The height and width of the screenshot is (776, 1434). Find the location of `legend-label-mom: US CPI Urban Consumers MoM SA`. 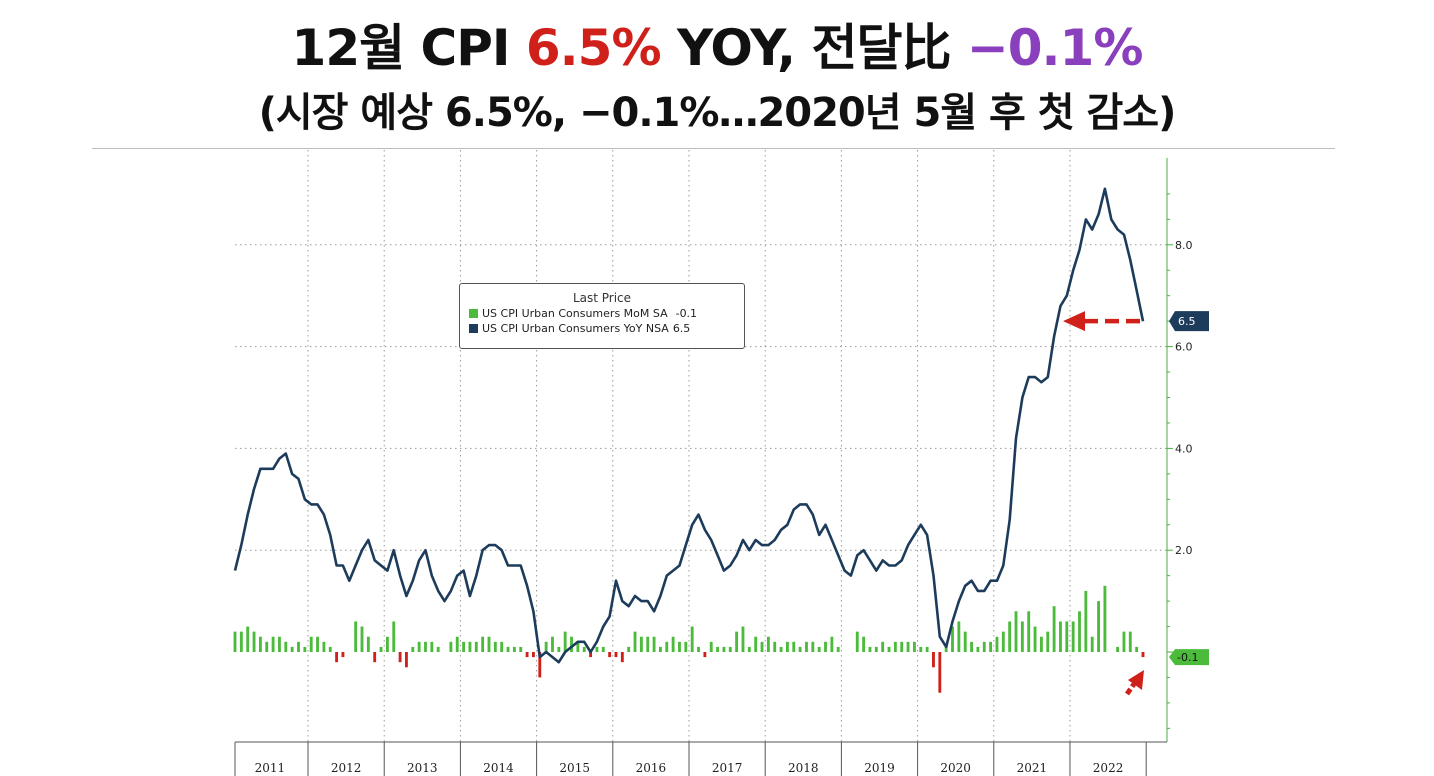

legend-label-mom: US CPI Urban Consumers MoM SA is located at coordinates (575, 313).